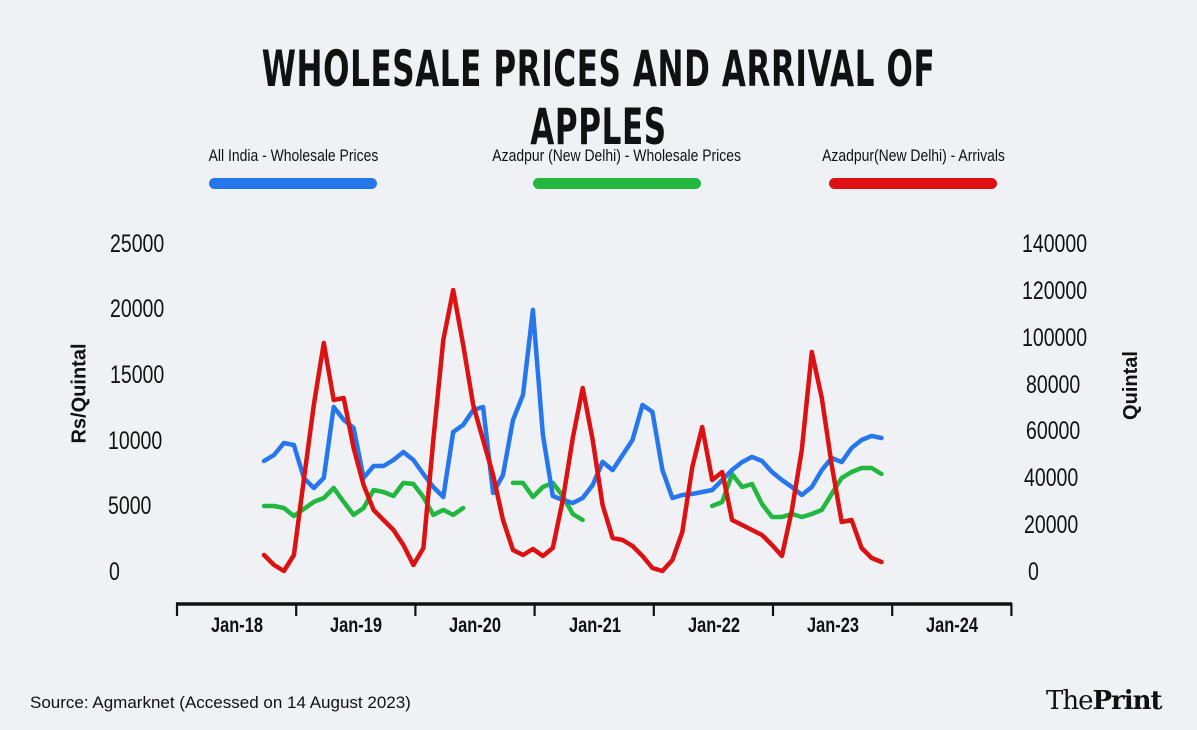 Image resolution: width=1197 pixels, height=730 pixels. I want to click on y-left-tick: 0, so click(114, 572).